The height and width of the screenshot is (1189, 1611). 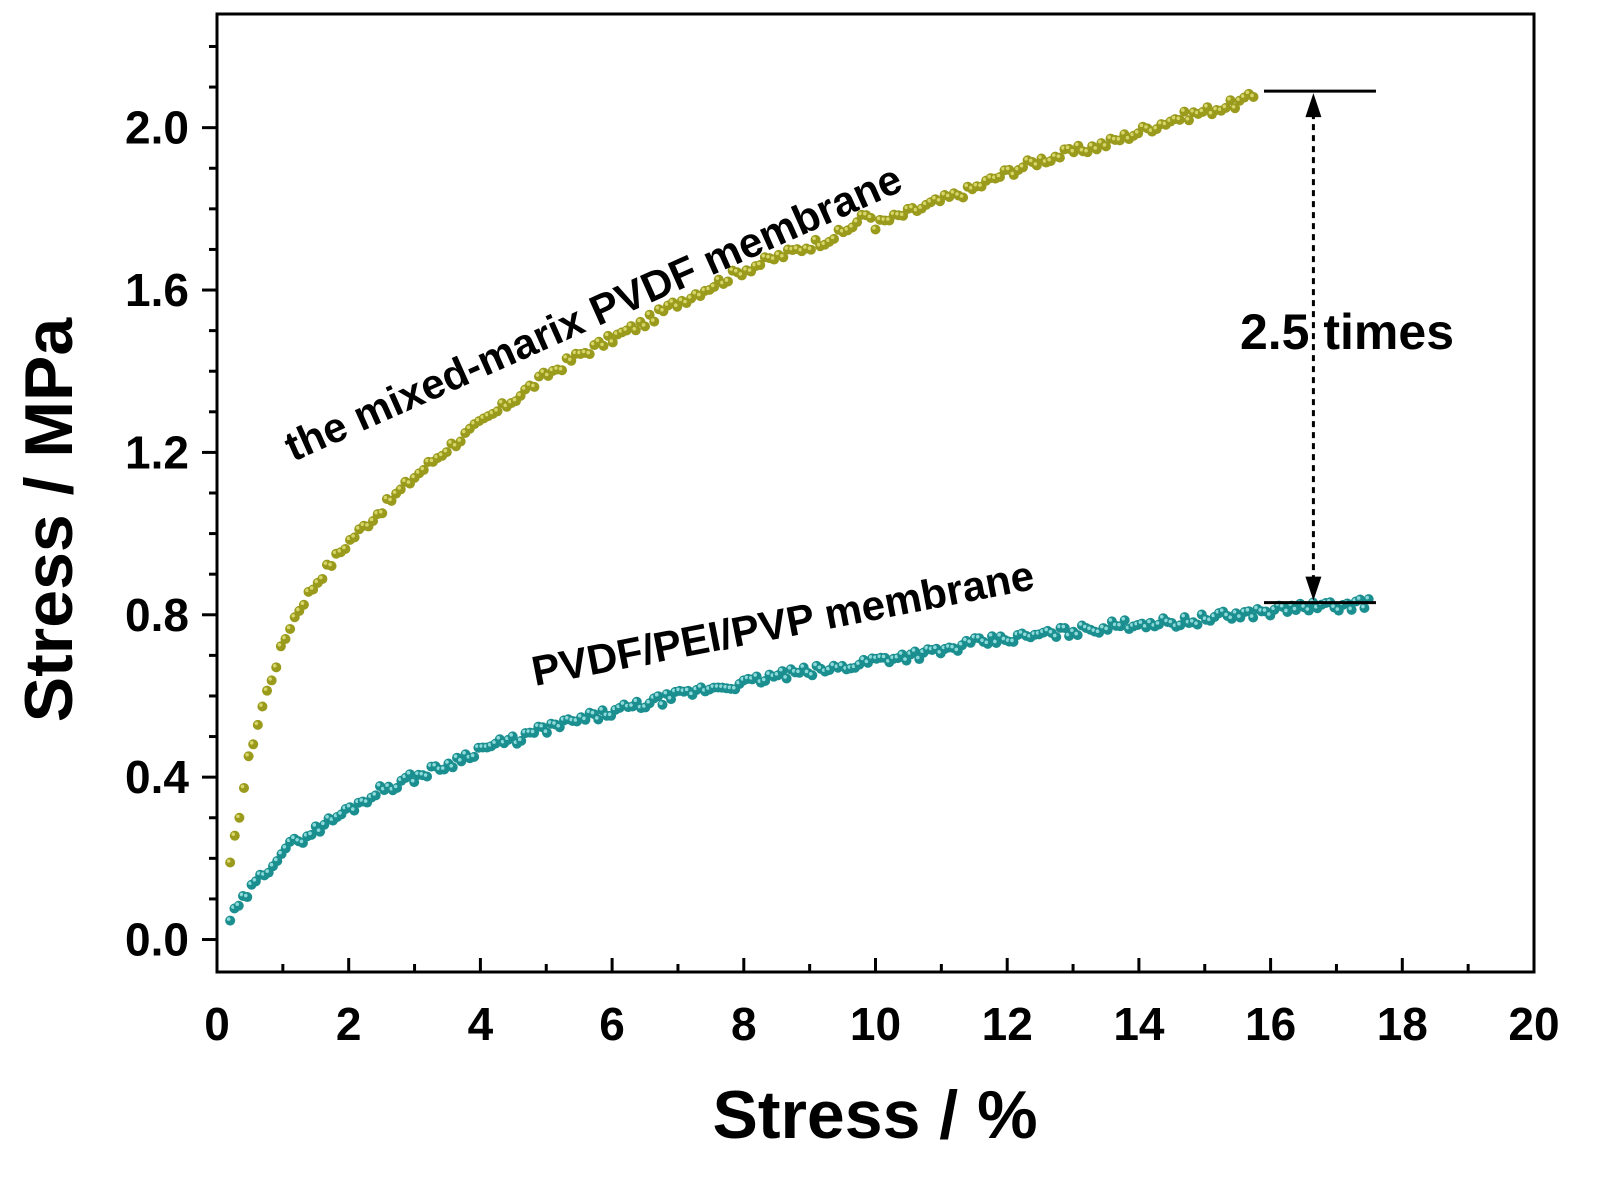 What do you see at coordinates (49, 520) in the screenshot?
I see `y-axis-title: Stress / MPa` at bounding box center [49, 520].